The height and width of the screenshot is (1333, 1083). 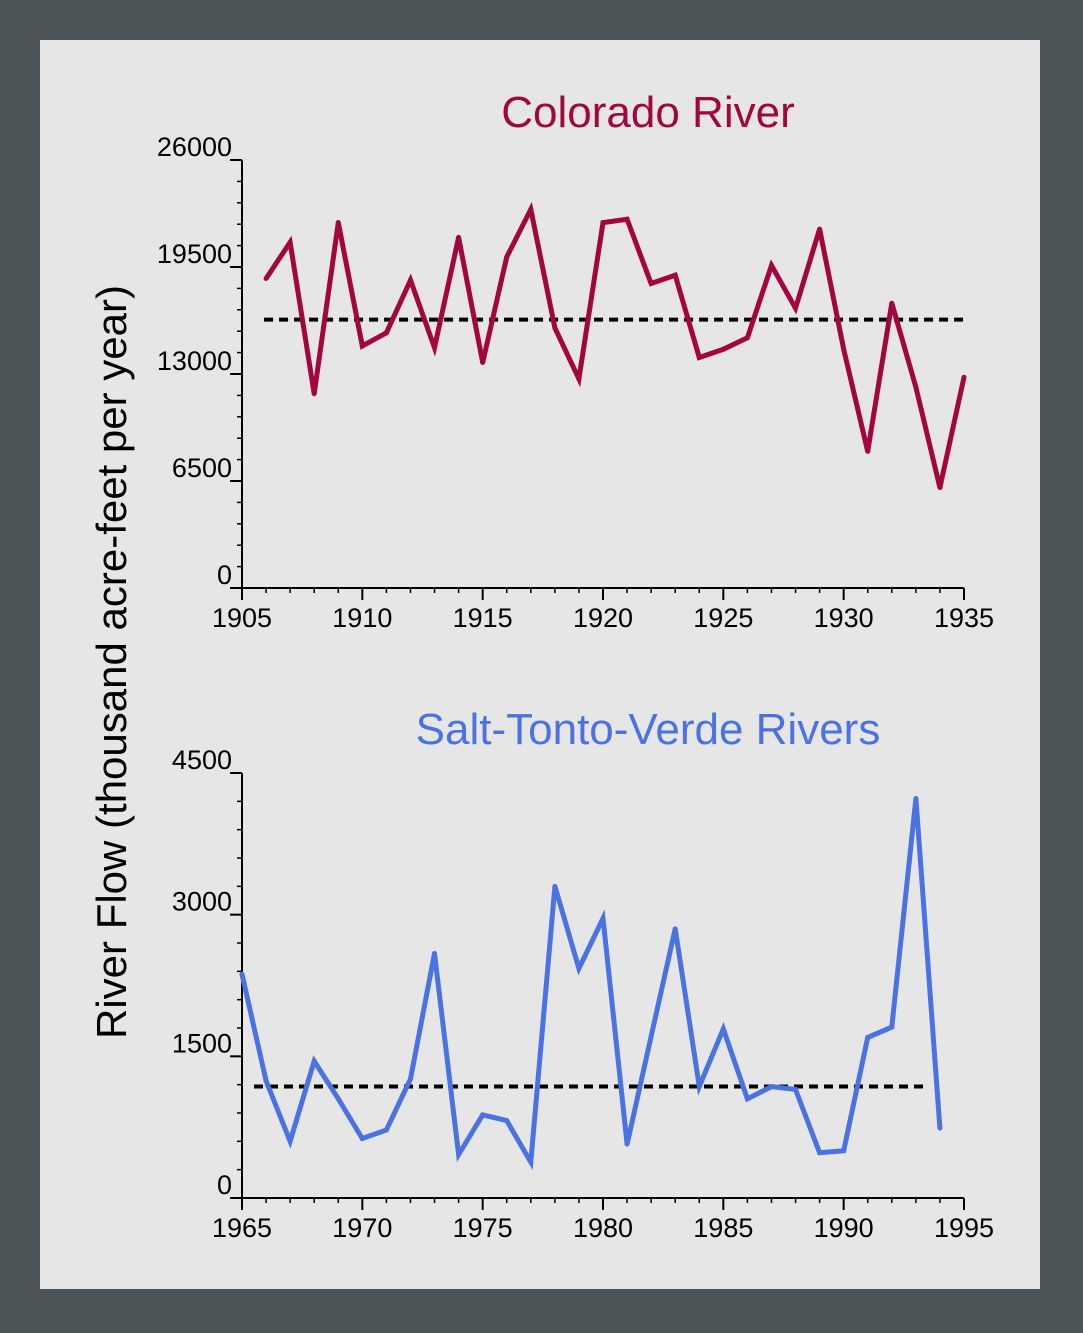 What do you see at coordinates (194, 147) in the screenshot?
I see `y-tick-label: 26000` at bounding box center [194, 147].